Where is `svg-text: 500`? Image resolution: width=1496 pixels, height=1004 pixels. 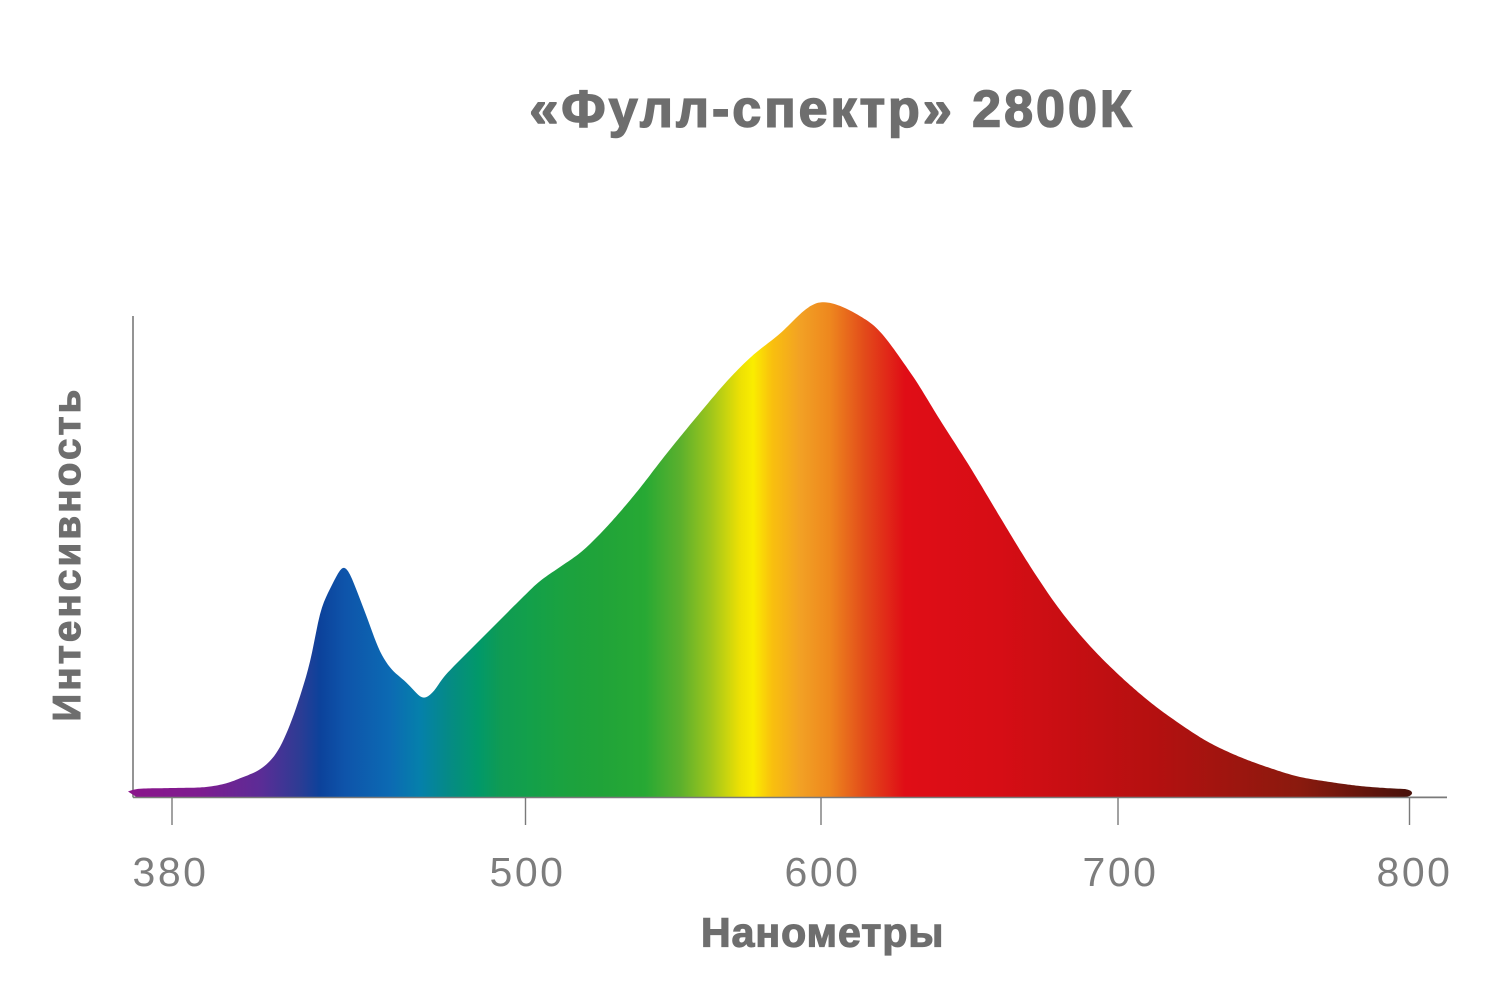
svg-text: 500 is located at coordinates (528, 872).